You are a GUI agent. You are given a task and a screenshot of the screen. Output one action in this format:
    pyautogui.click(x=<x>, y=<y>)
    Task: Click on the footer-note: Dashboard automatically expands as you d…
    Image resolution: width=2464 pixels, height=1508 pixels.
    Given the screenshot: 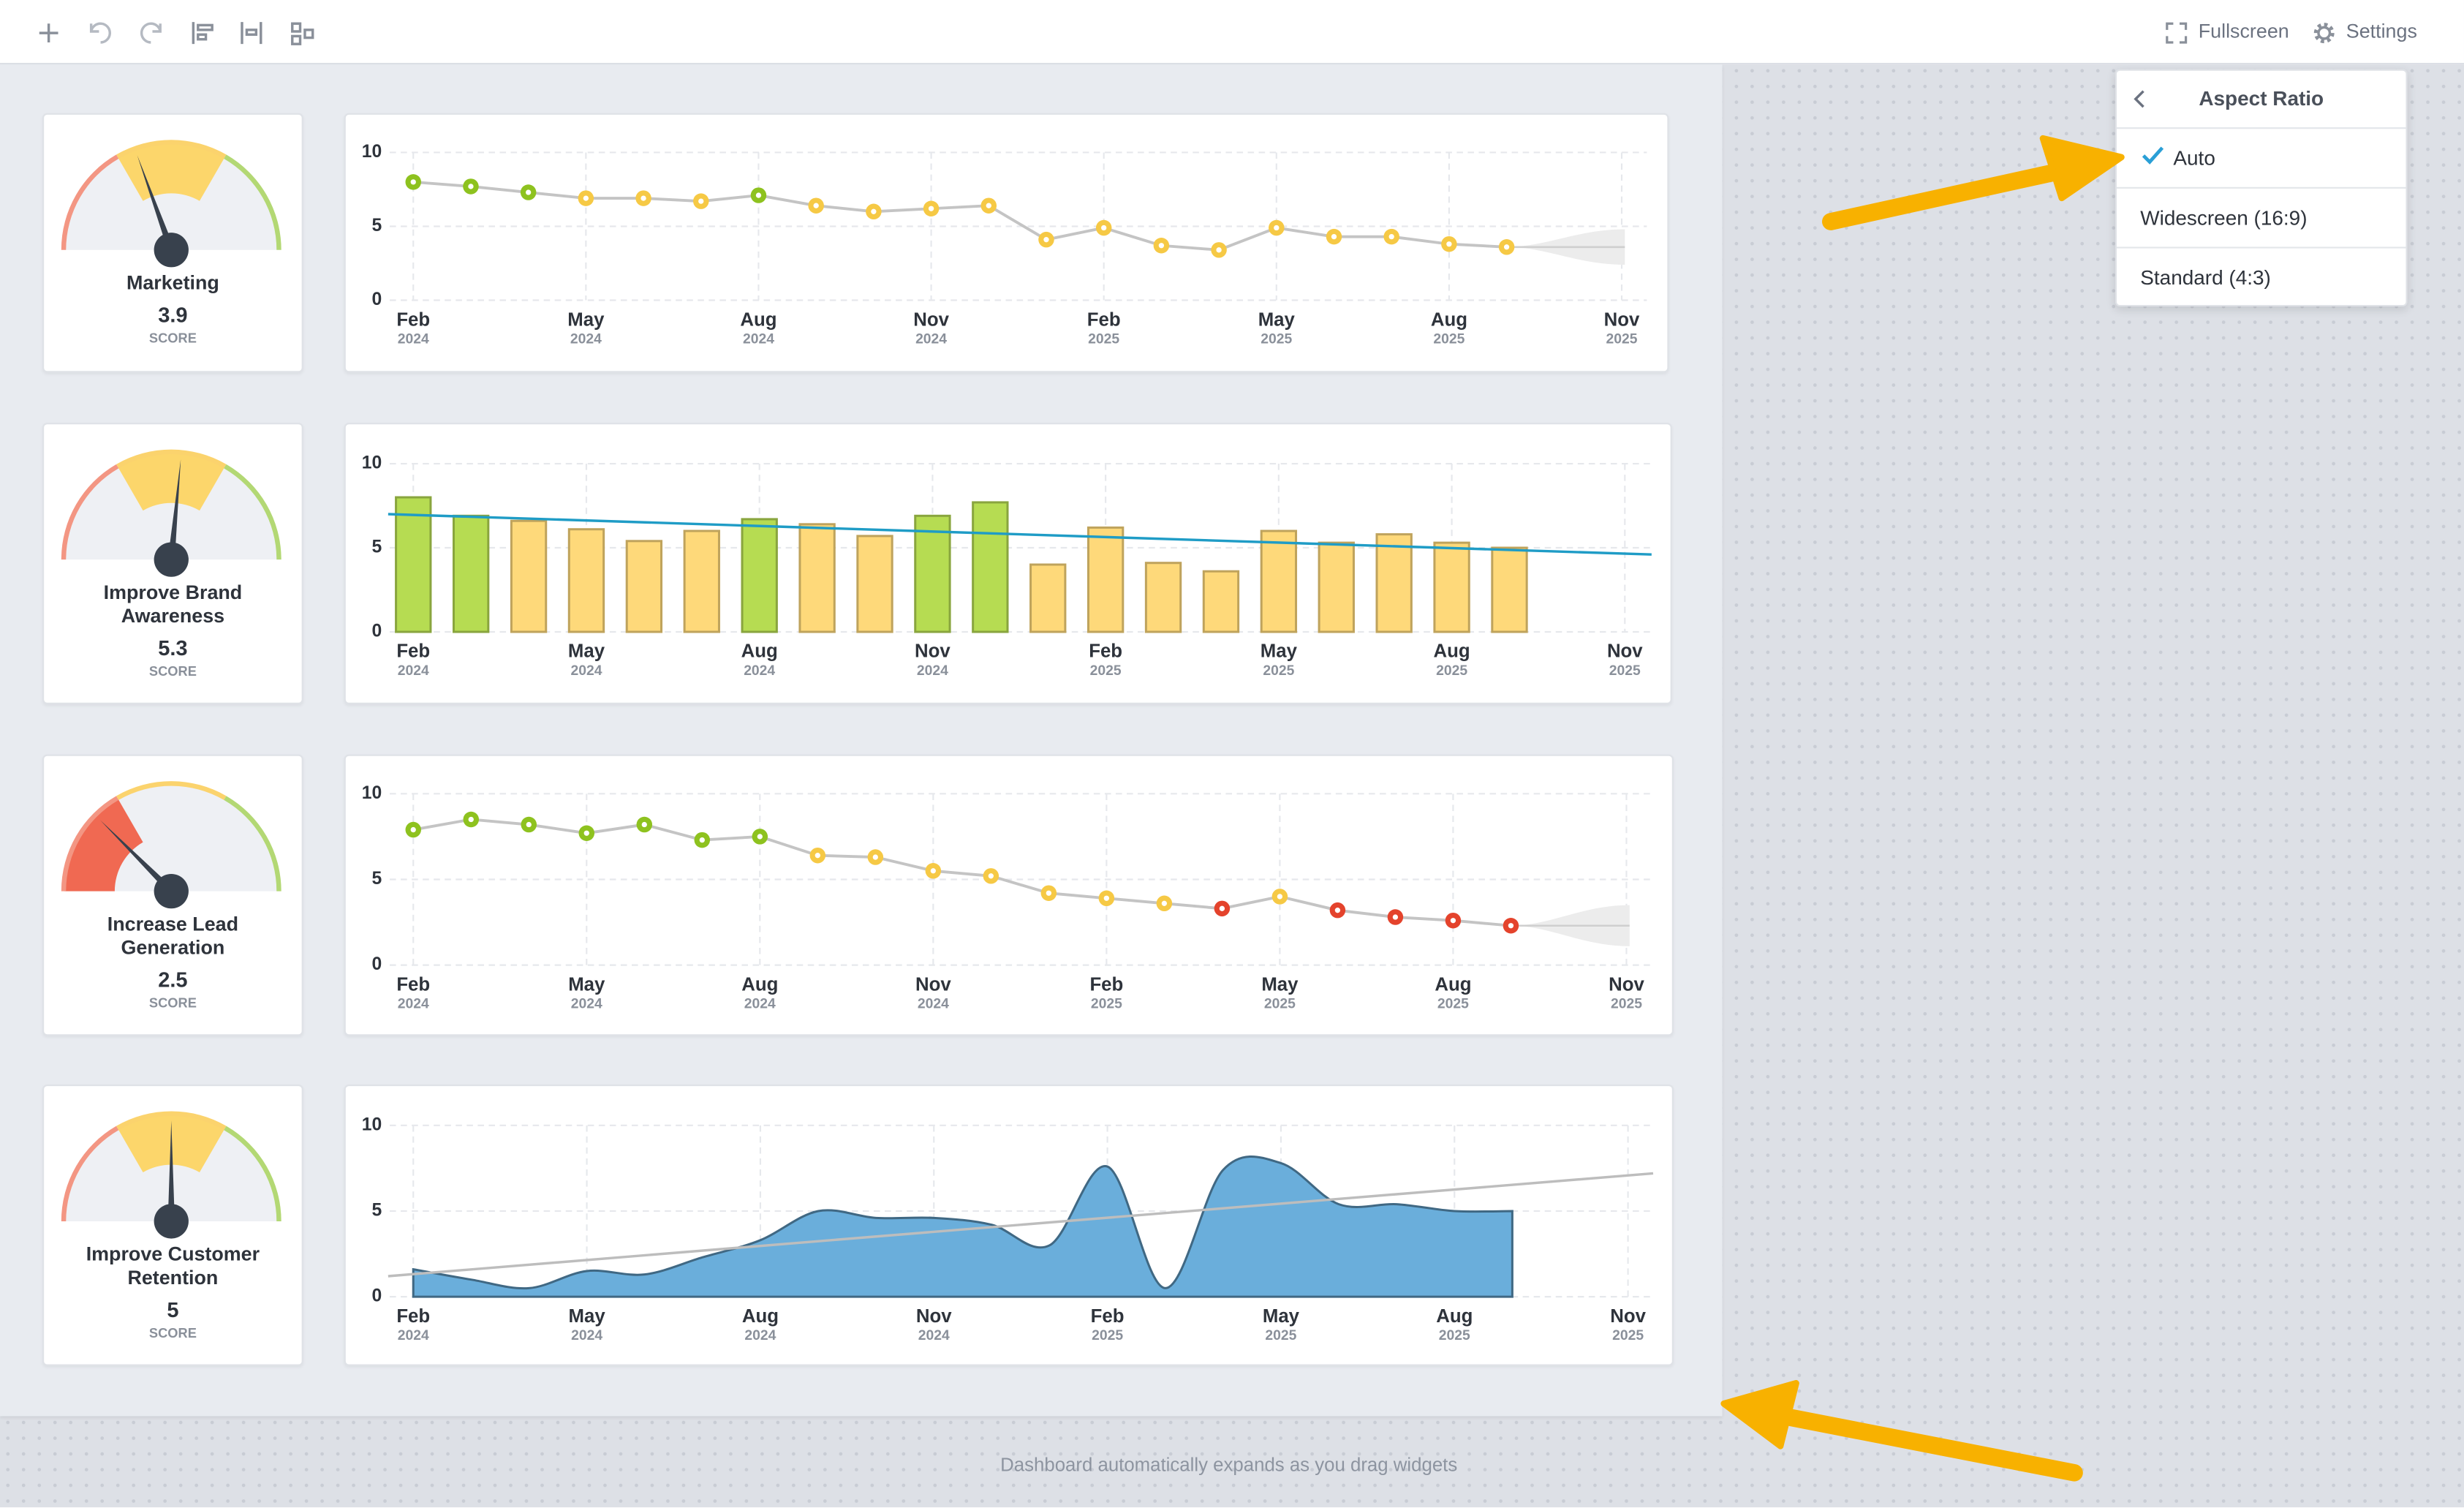 What is the action you would take?
    pyautogui.click(x=1229, y=1465)
    